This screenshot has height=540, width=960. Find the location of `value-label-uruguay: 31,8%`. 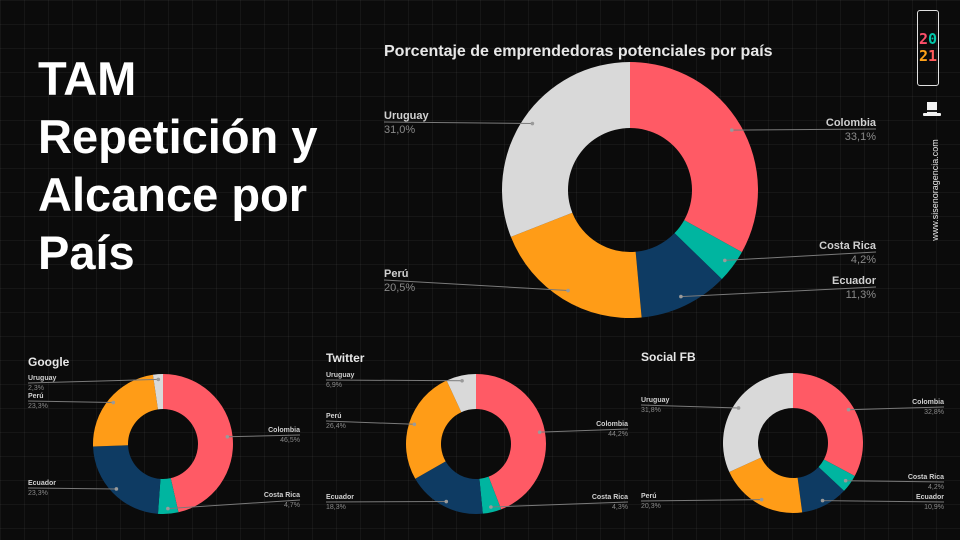

value-label-uruguay: 31,8% is located at coordinates (651, 410).